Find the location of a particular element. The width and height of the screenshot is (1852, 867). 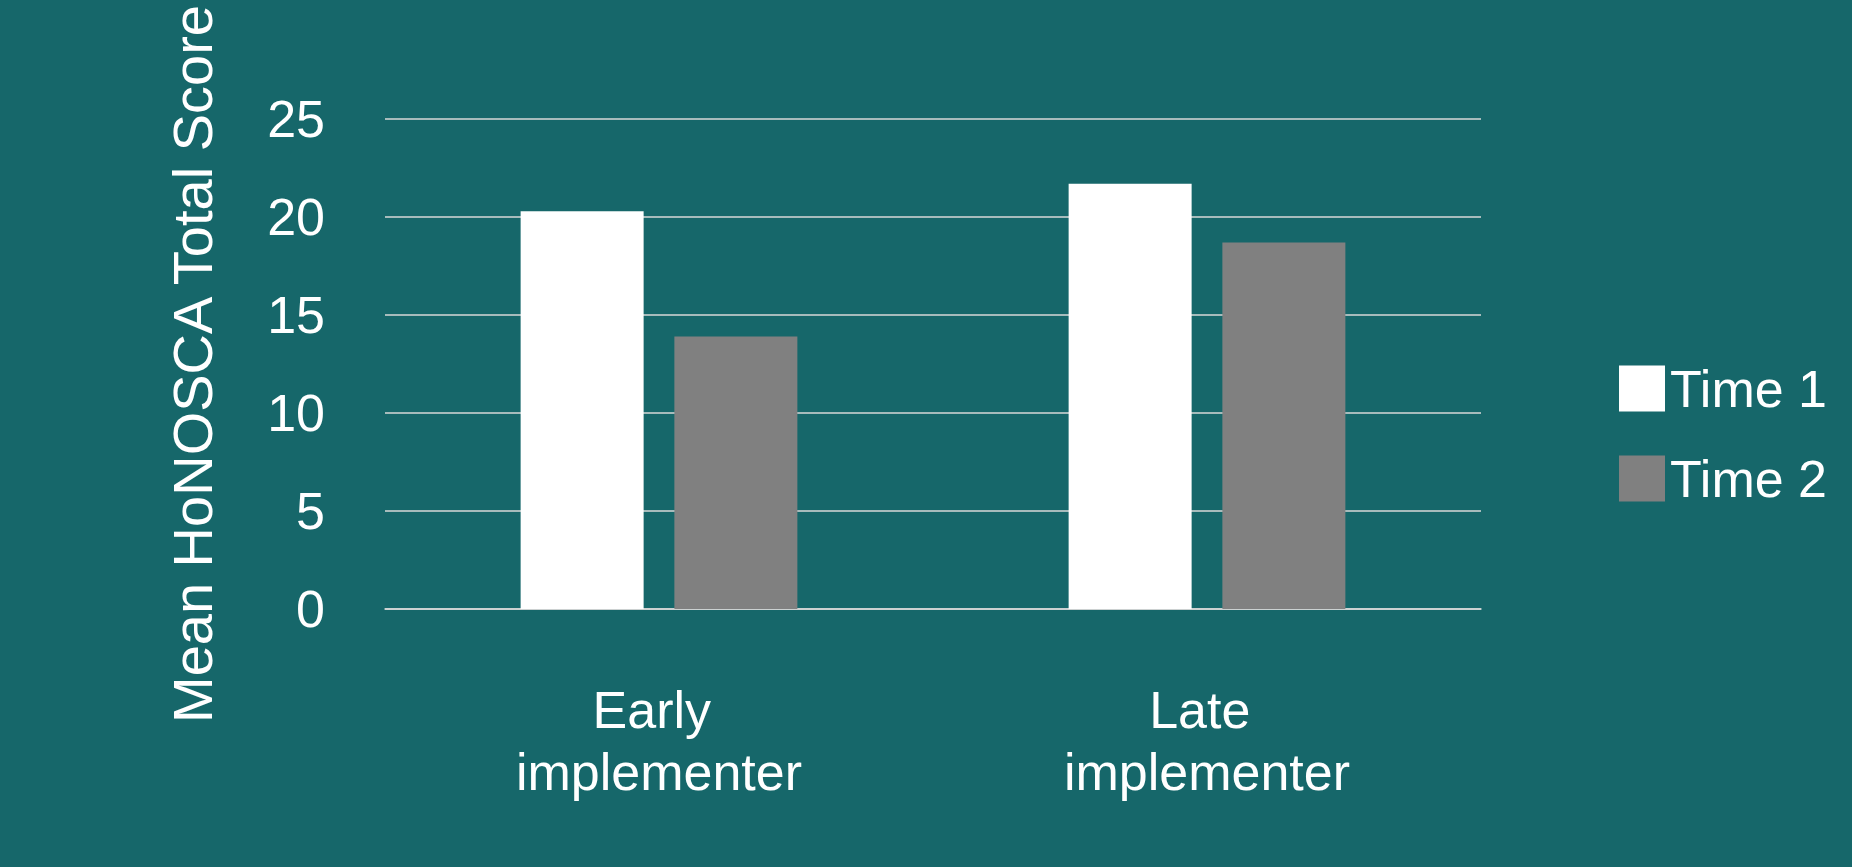

y-tick-label: 15 is located at coordinates (296, 315).